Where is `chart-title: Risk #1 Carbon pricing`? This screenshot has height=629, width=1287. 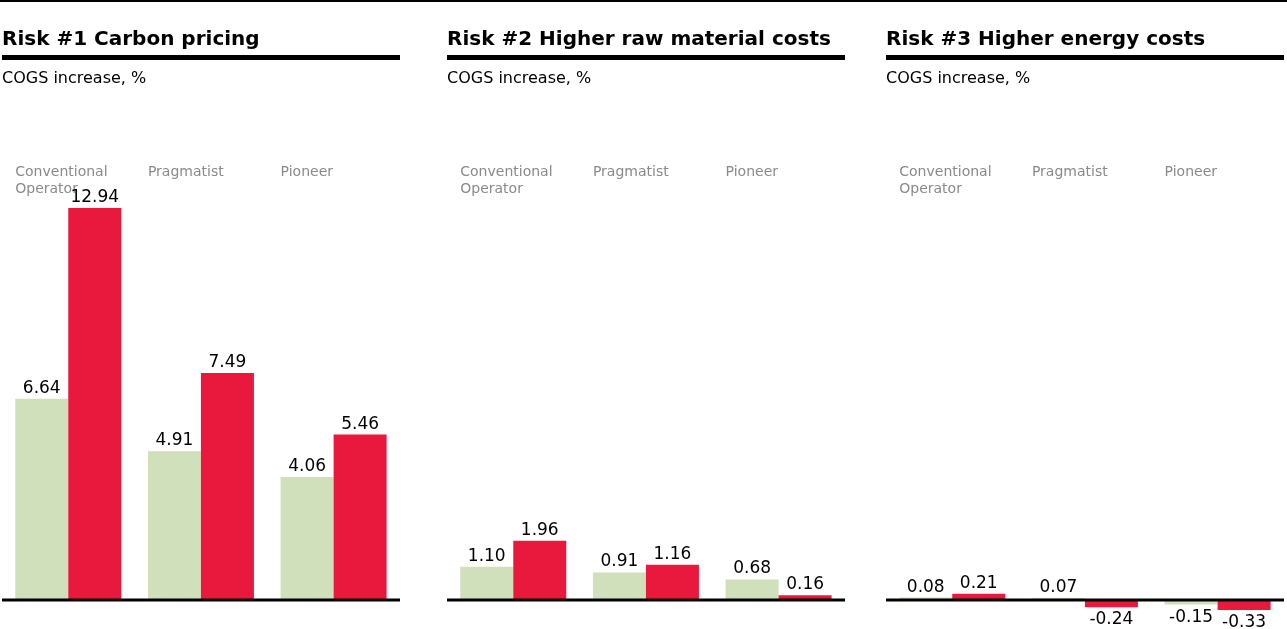 chart-title: Risk #1 Carbon pricing is located at coordinates (201, 31).